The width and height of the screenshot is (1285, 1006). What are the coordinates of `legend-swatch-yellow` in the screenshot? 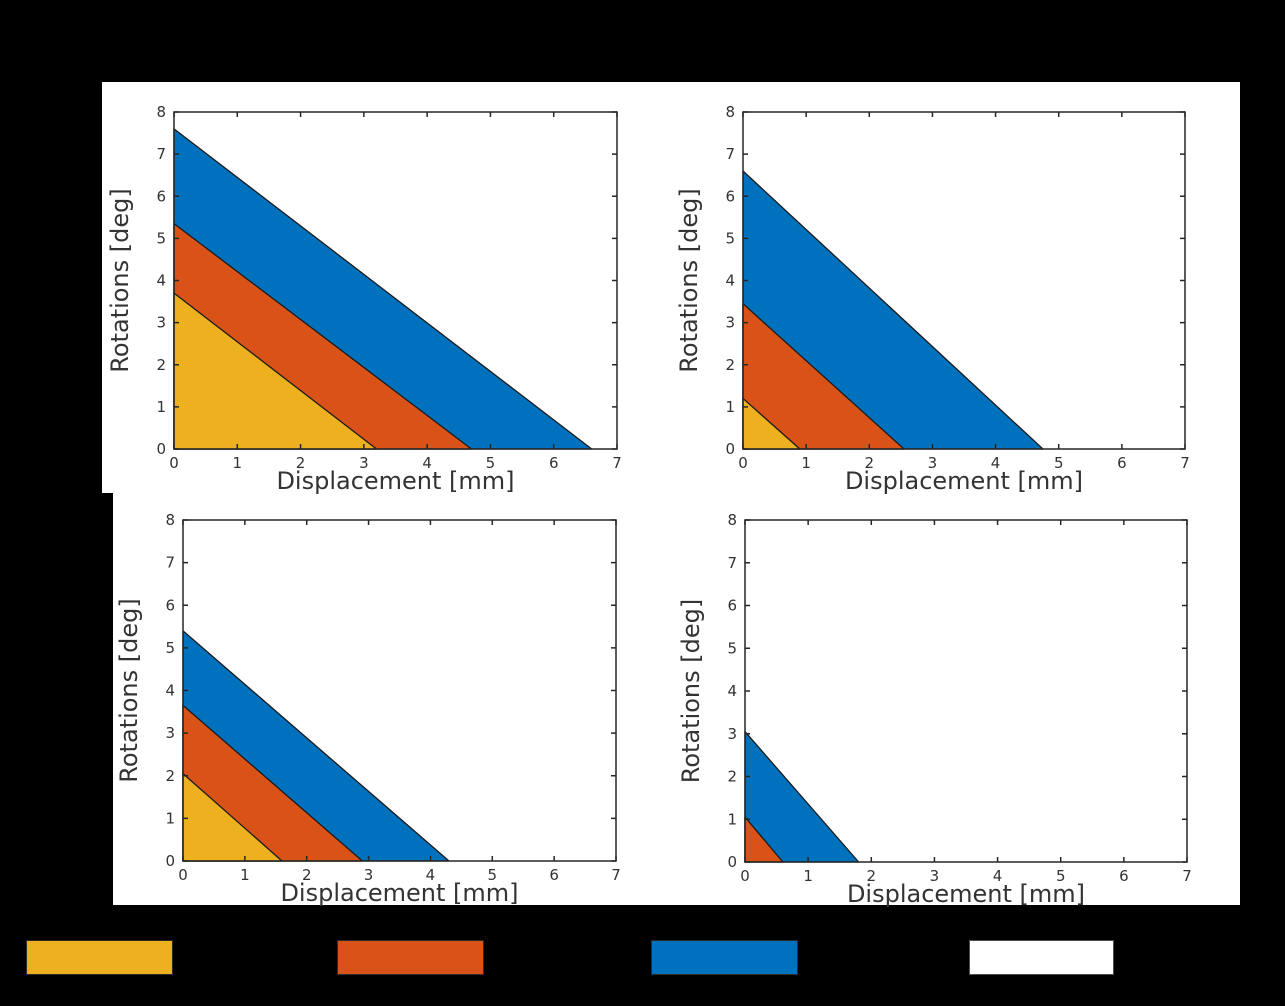 It's located at (99, 957).